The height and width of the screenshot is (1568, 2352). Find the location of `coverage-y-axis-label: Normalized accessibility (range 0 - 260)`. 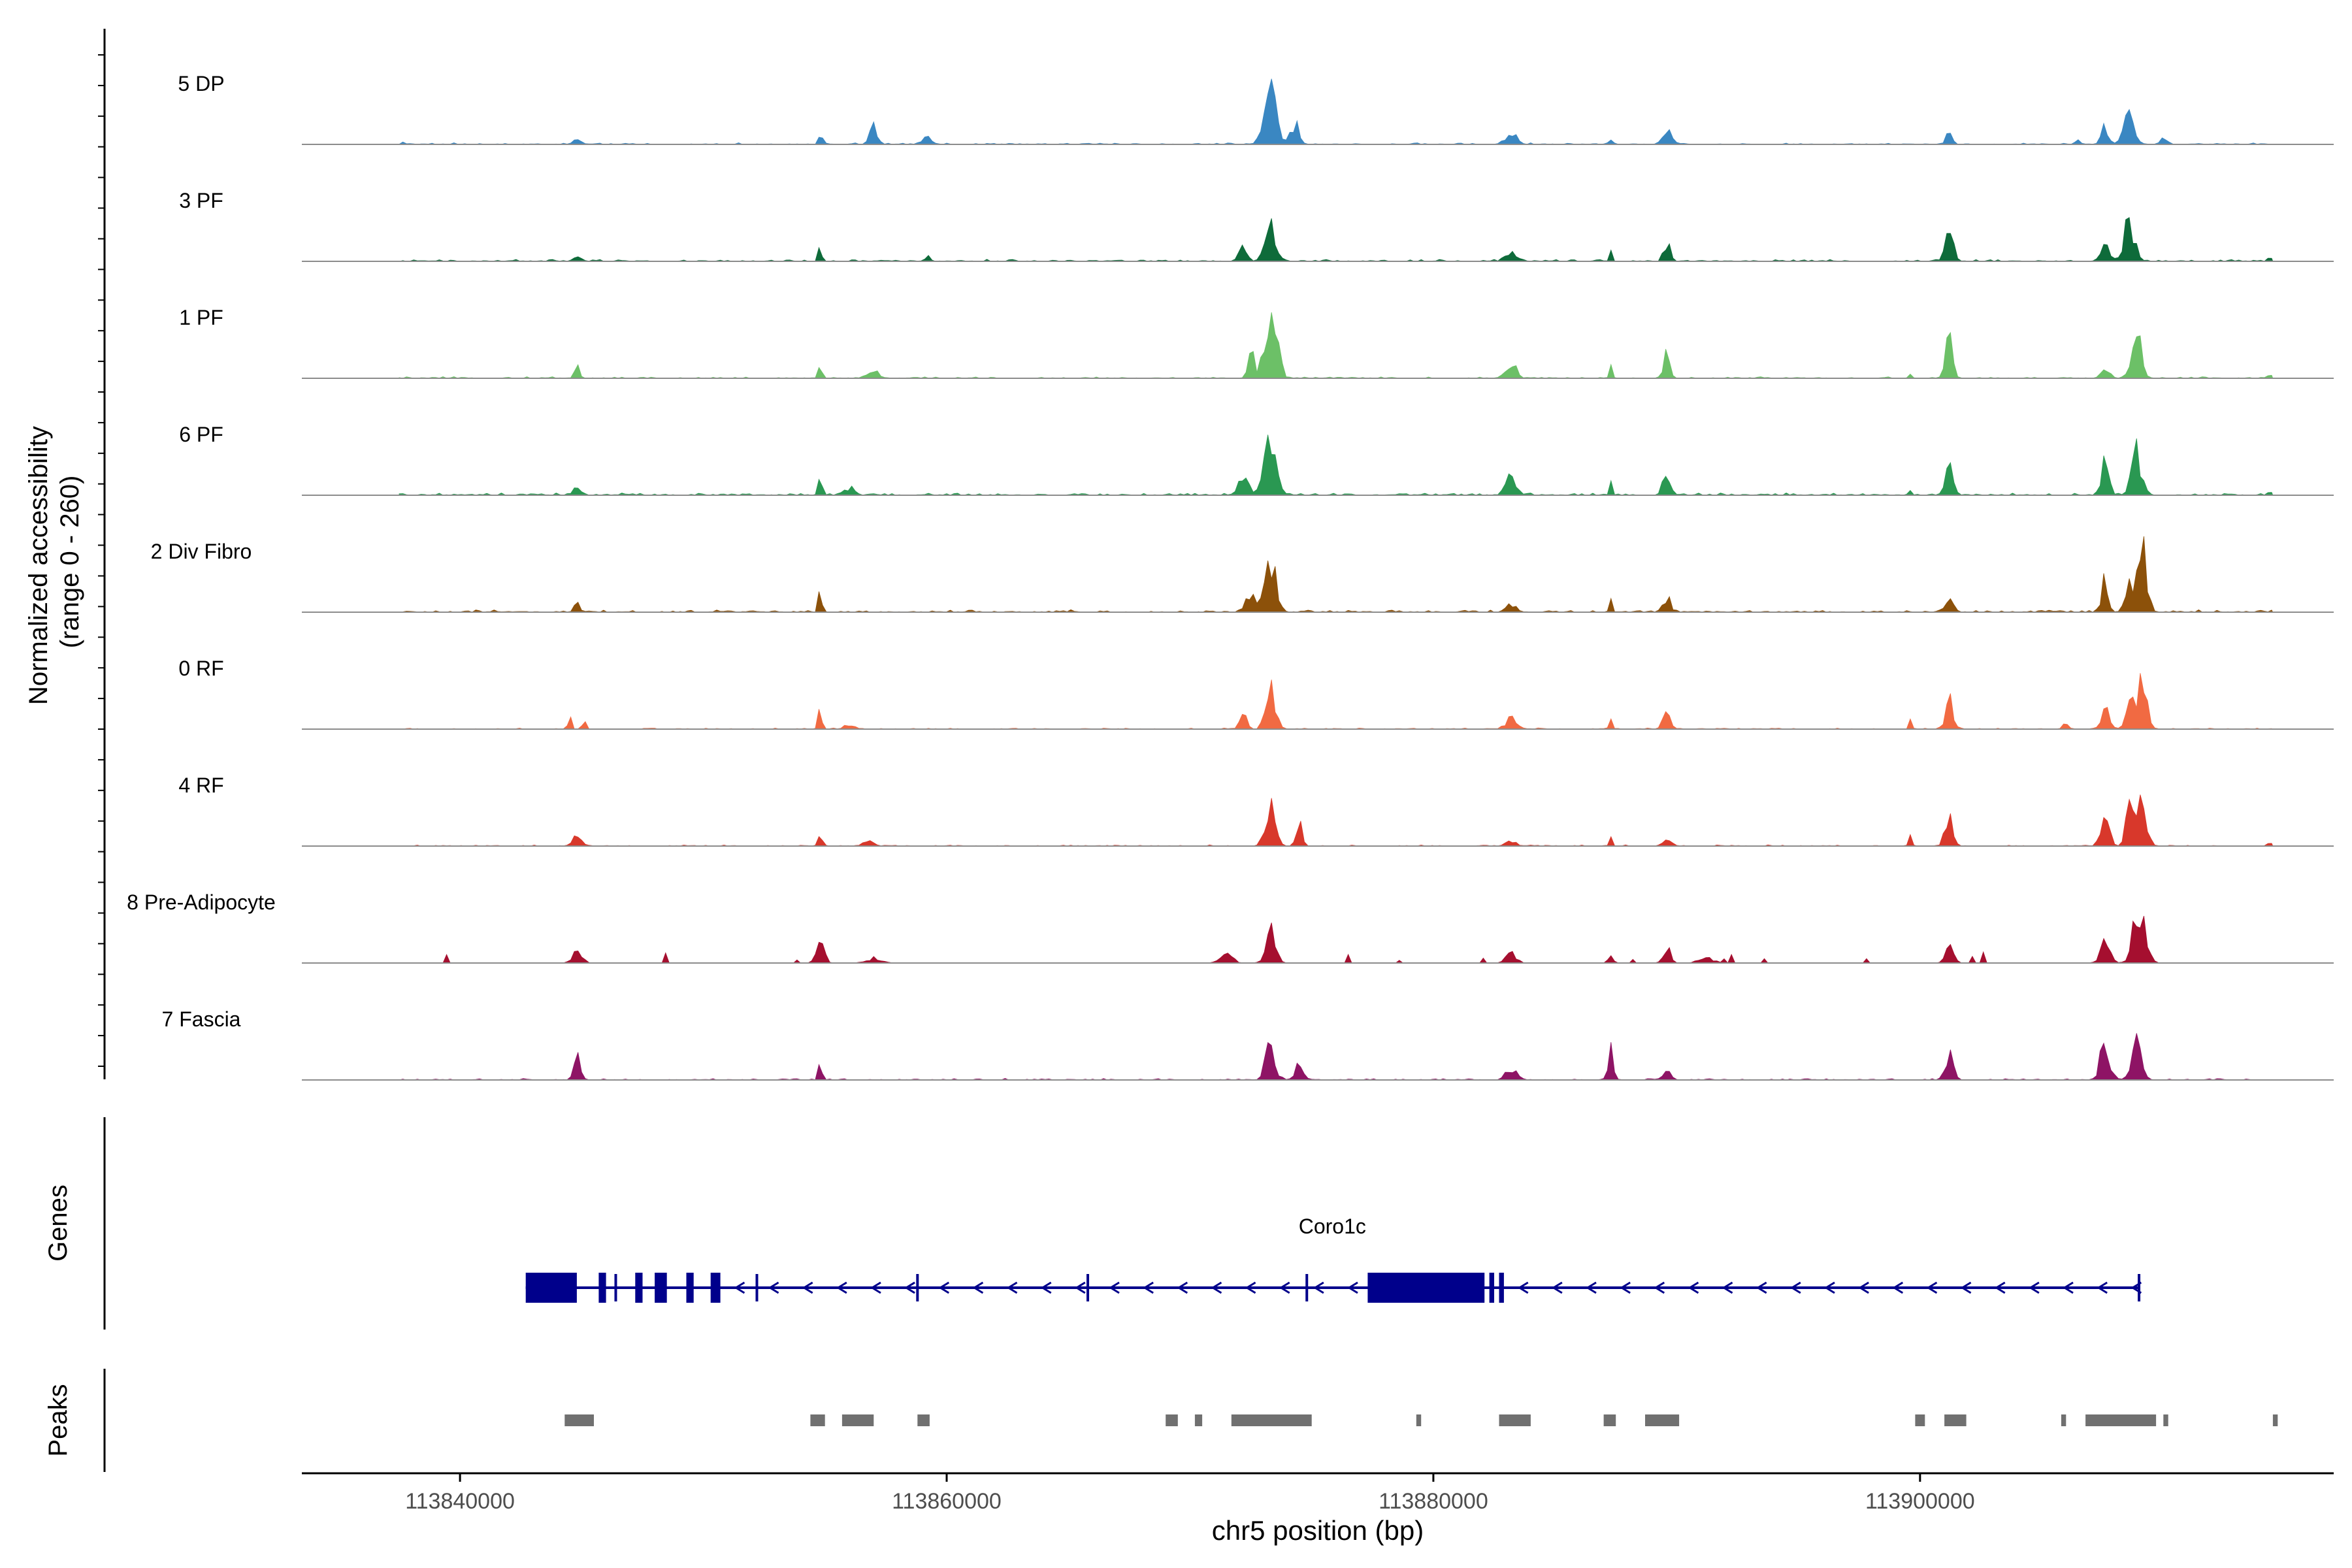

coverage-y-axis-label: Normalized accessibility (range 0 - 260) is located at coordinates (54, 562).